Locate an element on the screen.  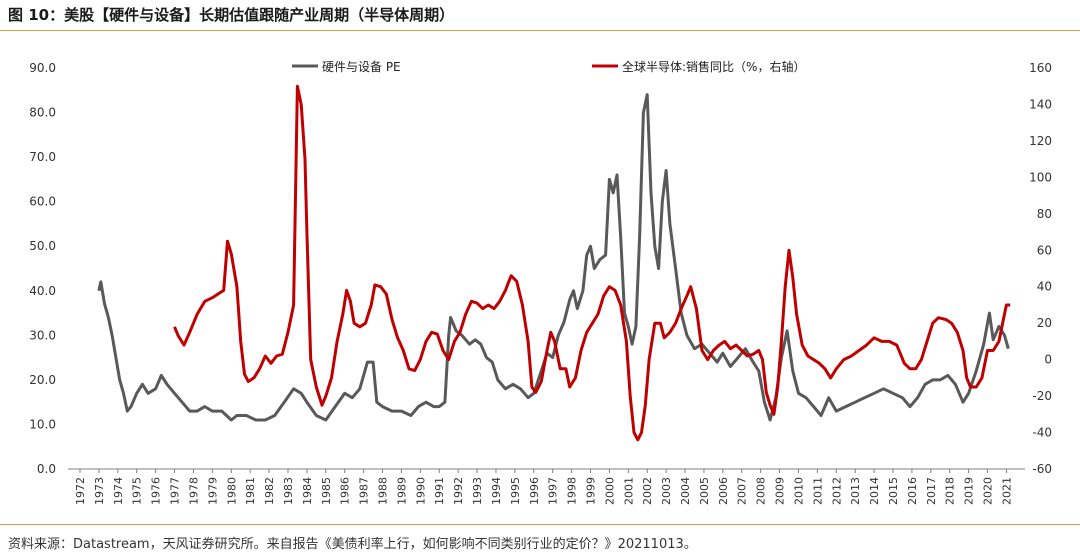
left-tick-label: 70.0 is located at coordinates (42, 157).